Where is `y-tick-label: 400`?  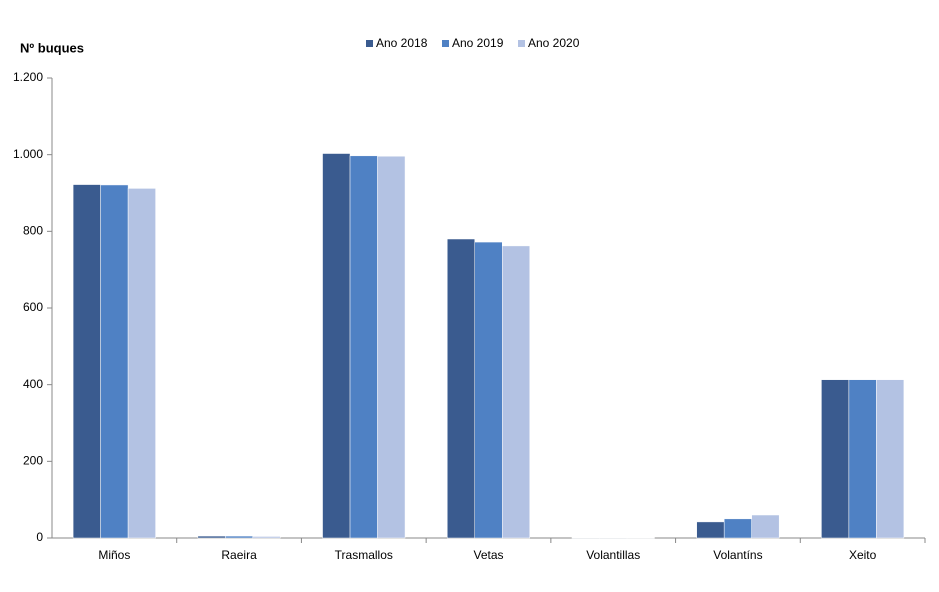 y-tick-label: 400 is located at coordinates (33, 384).